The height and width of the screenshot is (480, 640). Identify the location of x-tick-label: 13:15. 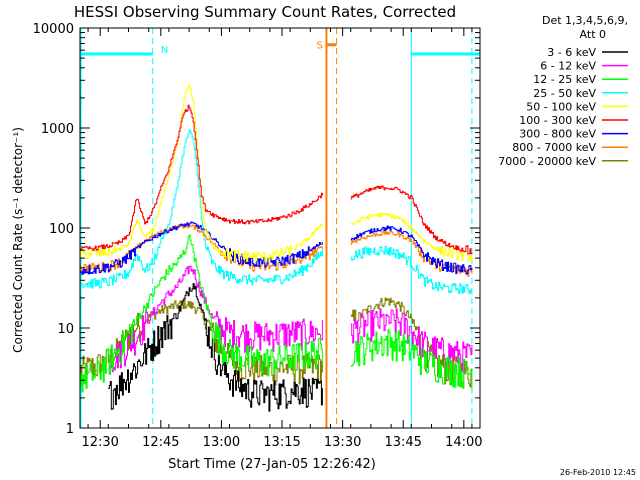
(281, 442).